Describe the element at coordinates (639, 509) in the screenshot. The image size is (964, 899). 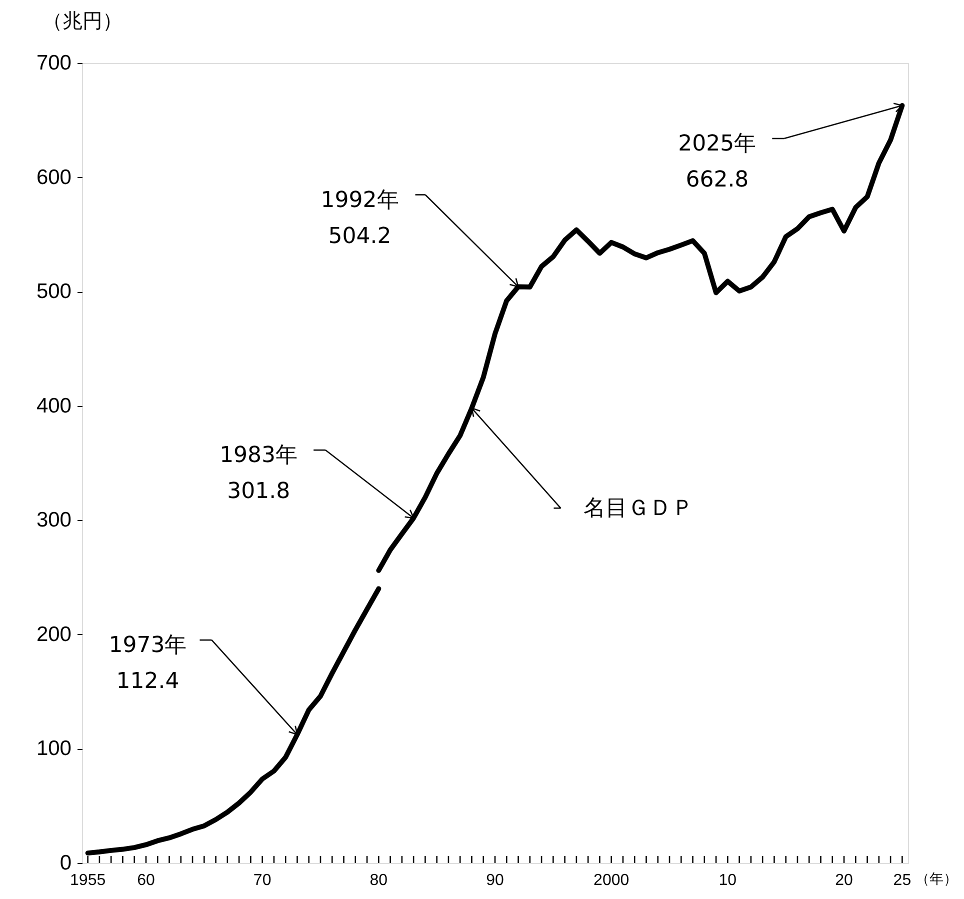
I see `annotation: 名目ＧＤＰ` at that location.